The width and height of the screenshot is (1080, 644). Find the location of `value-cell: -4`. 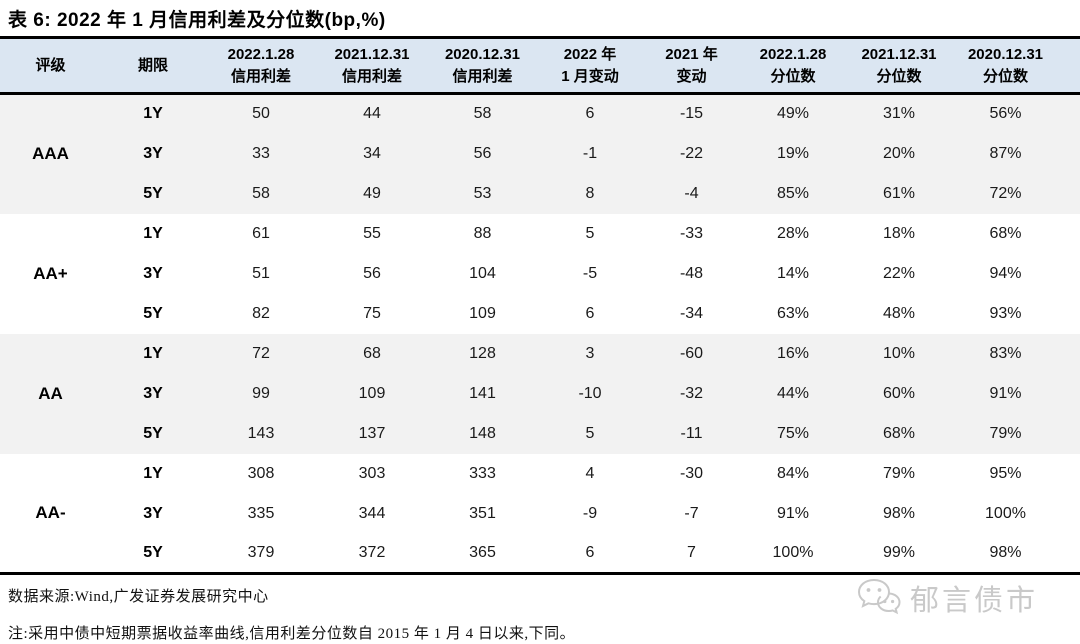

value-cell: -4 is located at coordinates (691, 193).